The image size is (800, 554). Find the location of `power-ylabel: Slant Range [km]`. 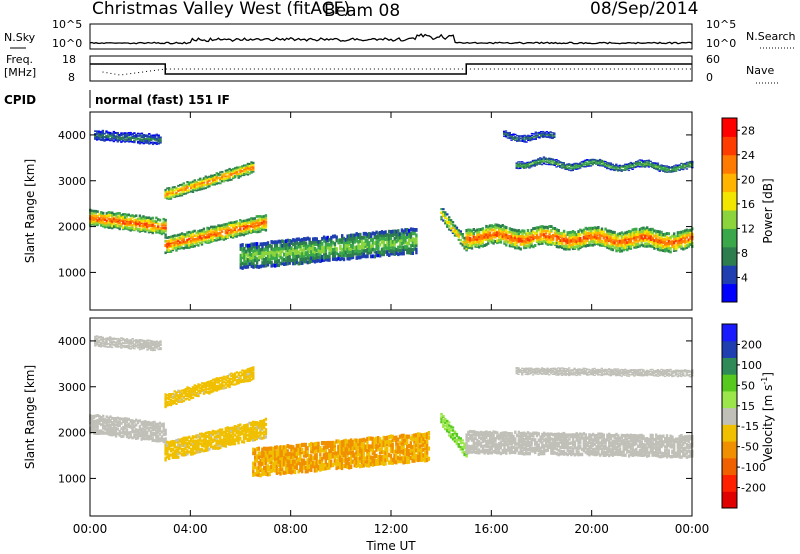

power-ylabel: Slant Range [km] is located at coordinates (30, 211).